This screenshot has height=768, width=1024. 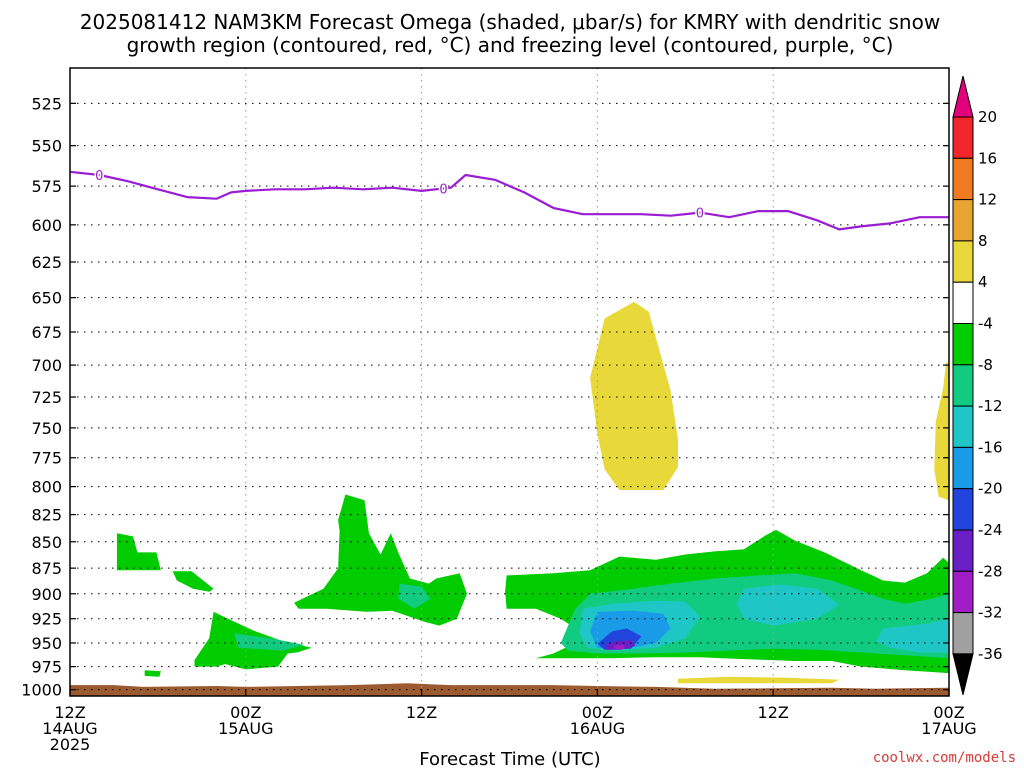 I want to click on colorbar-label-12: -32, so click(x=990, y=613).